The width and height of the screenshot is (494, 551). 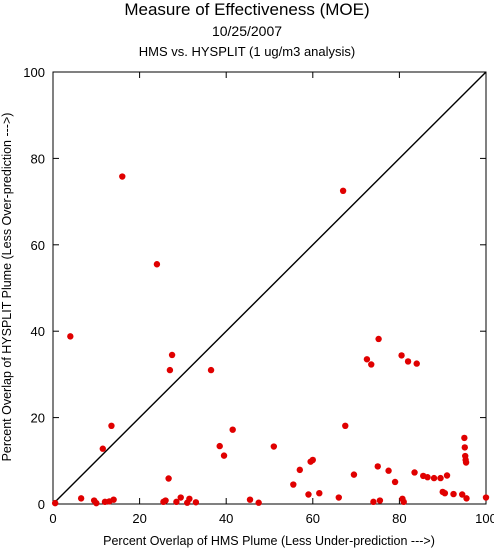 What do you see at coordinates (38, 331) in the screenshot?
I see `y-tick-label: 40` at bounding box center [38, 331].